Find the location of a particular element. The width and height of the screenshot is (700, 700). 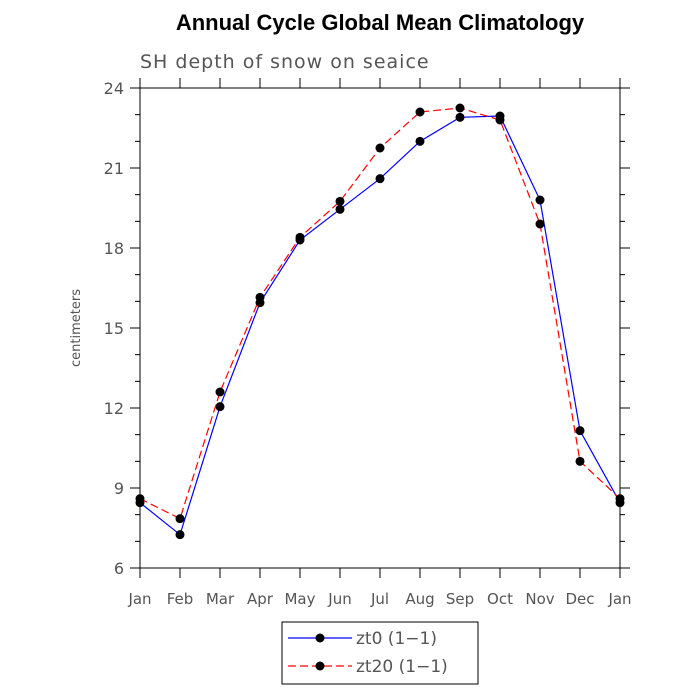

y-tick-label: 9 is located at coordinates (119, 488).